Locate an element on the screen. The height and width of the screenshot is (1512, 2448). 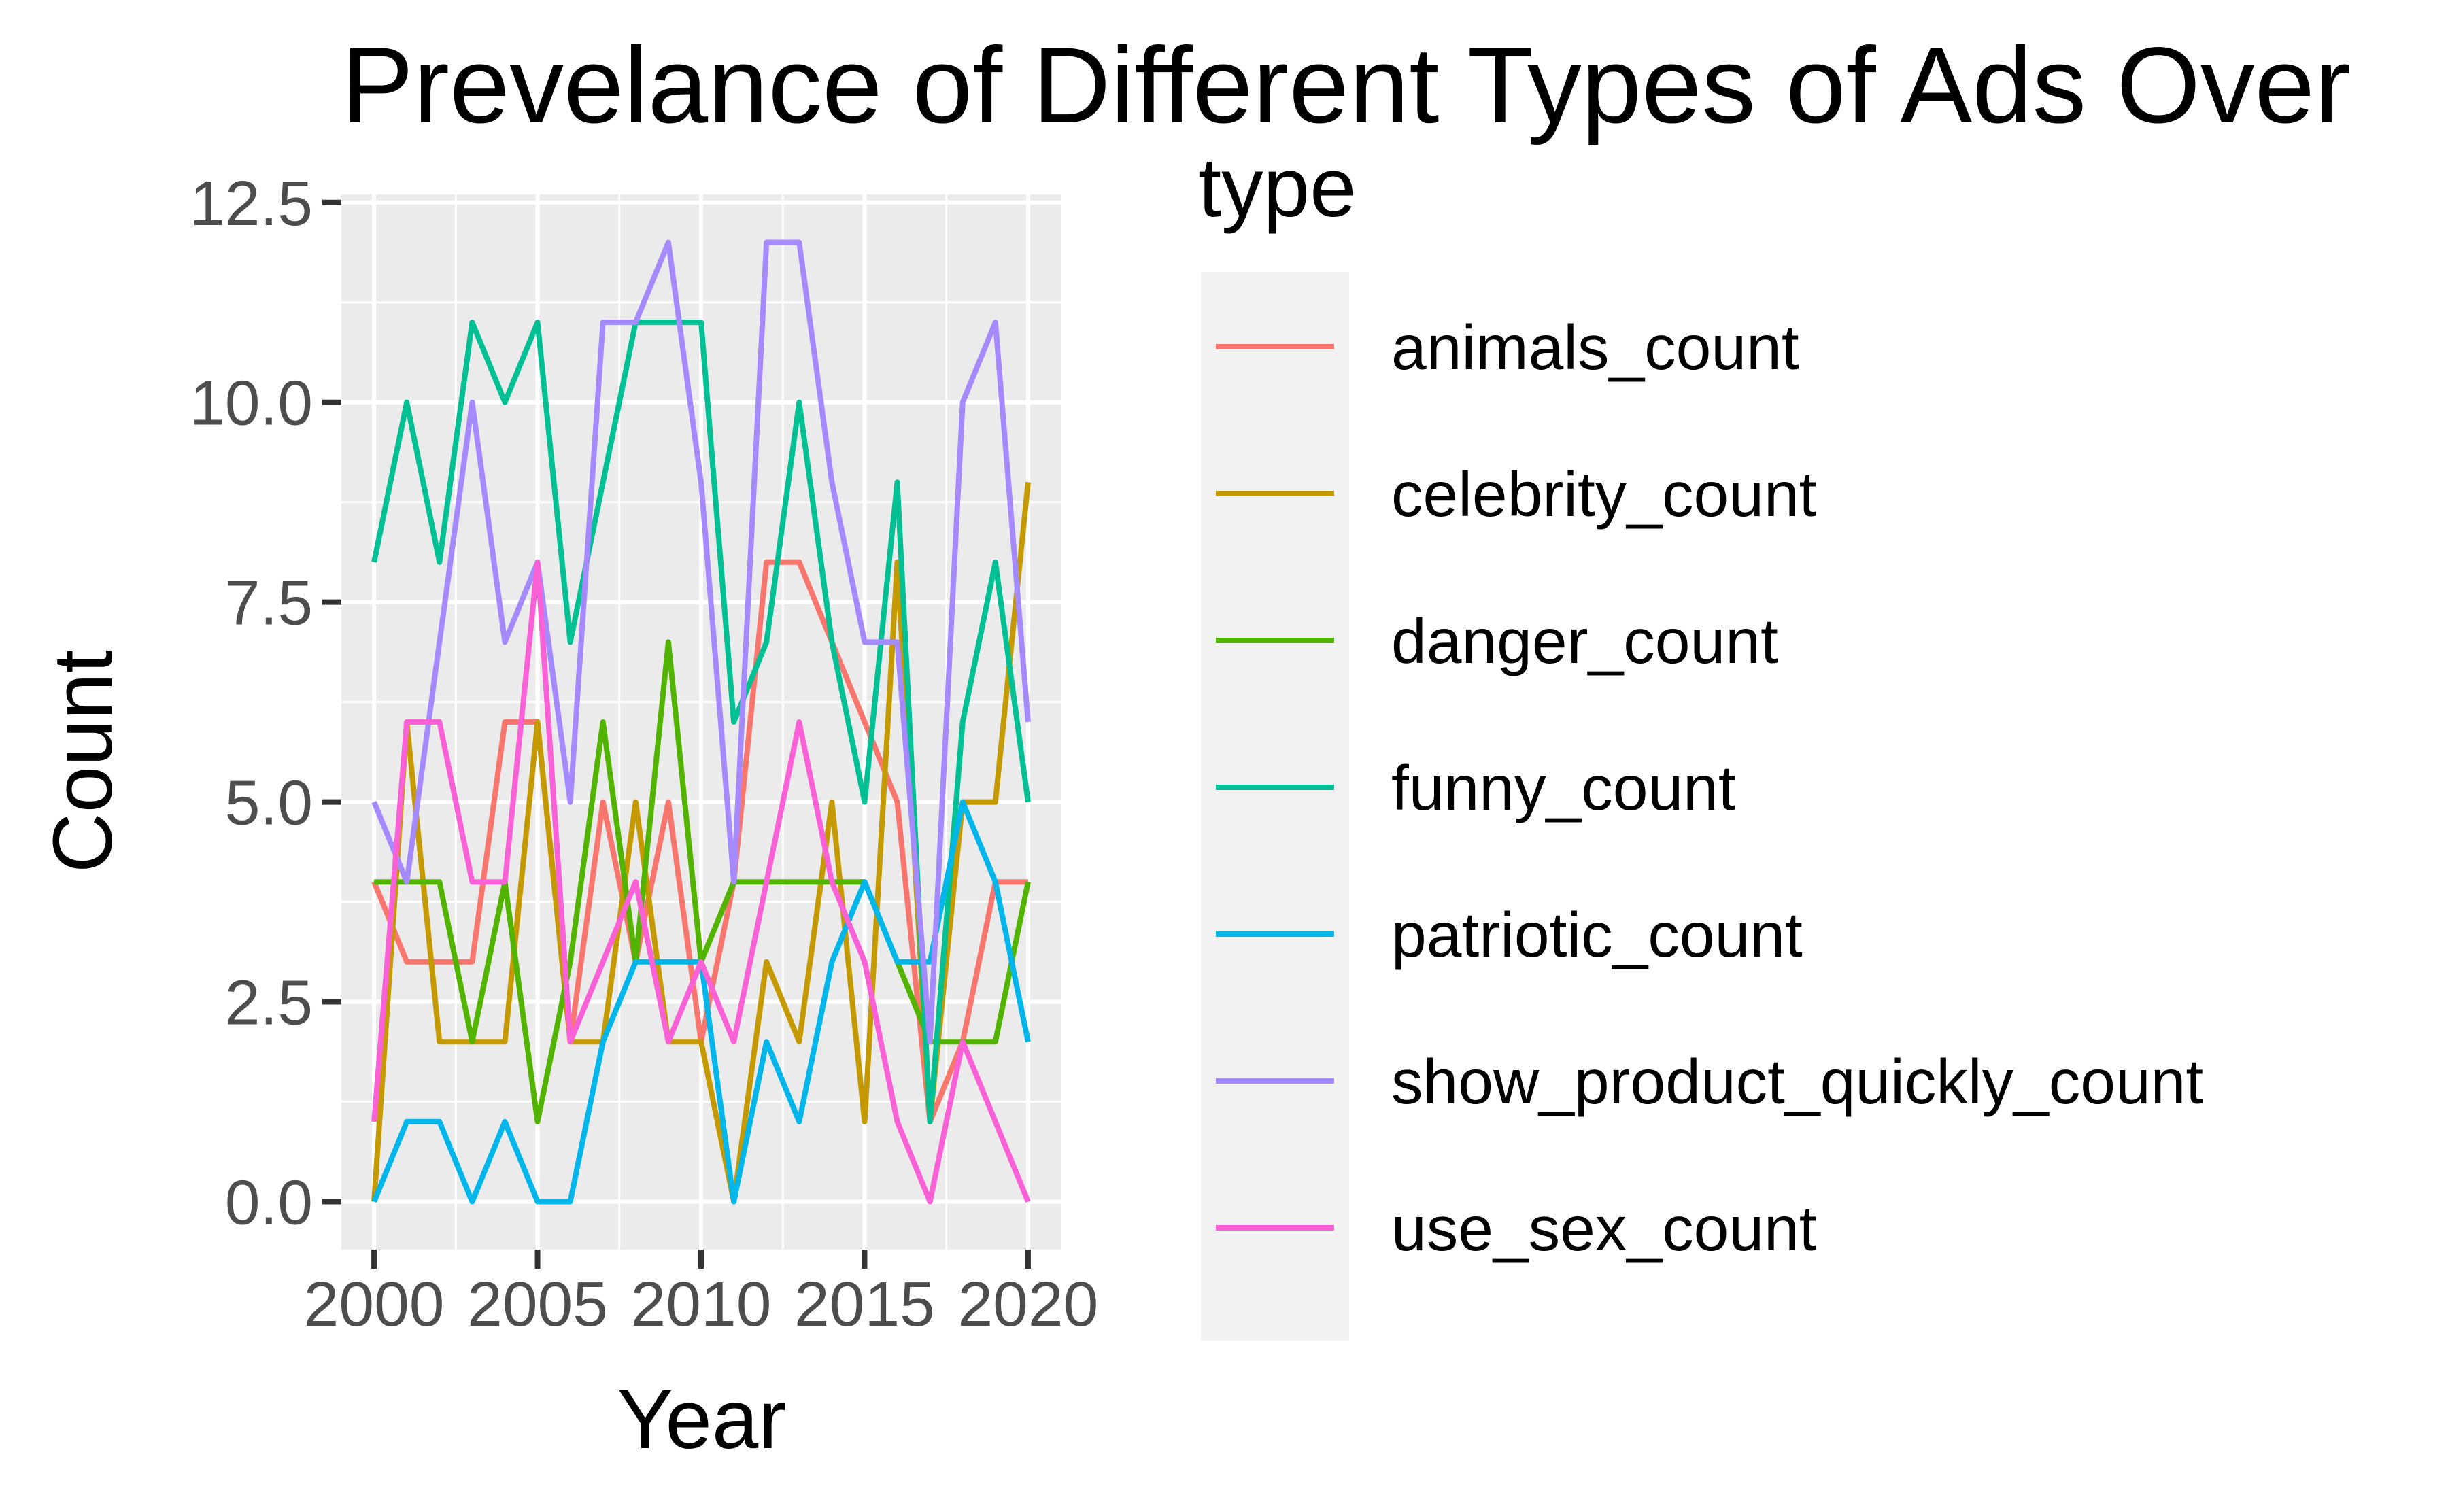
legend-label: show_product_quickly_count is located at coordinates (1797, 1081).